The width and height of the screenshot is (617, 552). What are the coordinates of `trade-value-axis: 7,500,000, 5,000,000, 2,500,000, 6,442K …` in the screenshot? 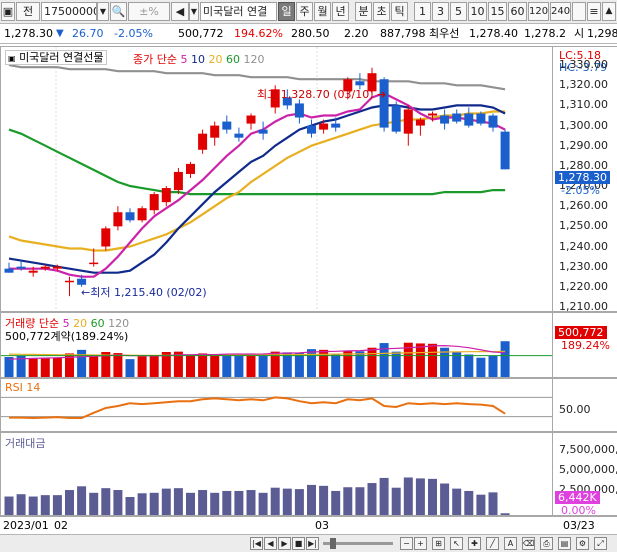 It's located at (585, 474).